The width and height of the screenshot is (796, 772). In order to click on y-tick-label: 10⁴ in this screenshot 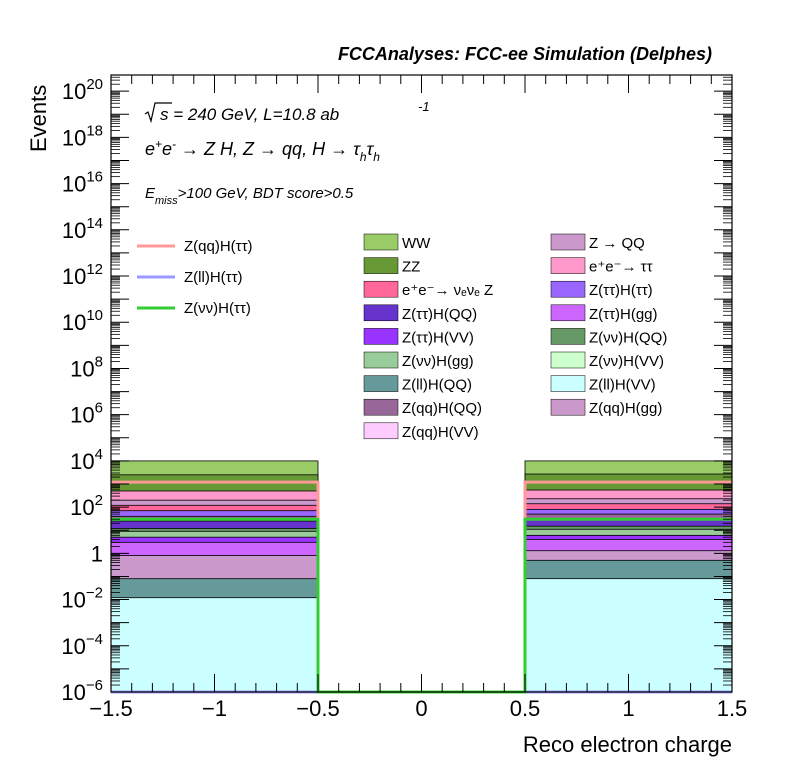, I will do `click(86, 460)`.